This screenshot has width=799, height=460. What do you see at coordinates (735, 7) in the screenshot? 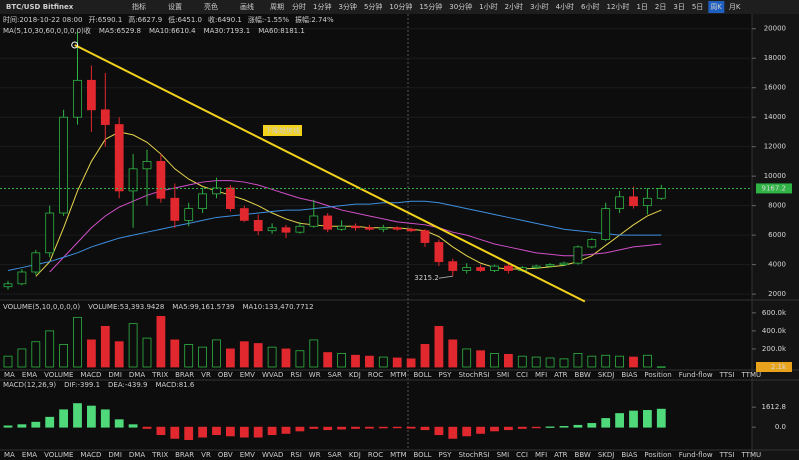
I see `period-button: 月K` at bounding box center [735, 7].